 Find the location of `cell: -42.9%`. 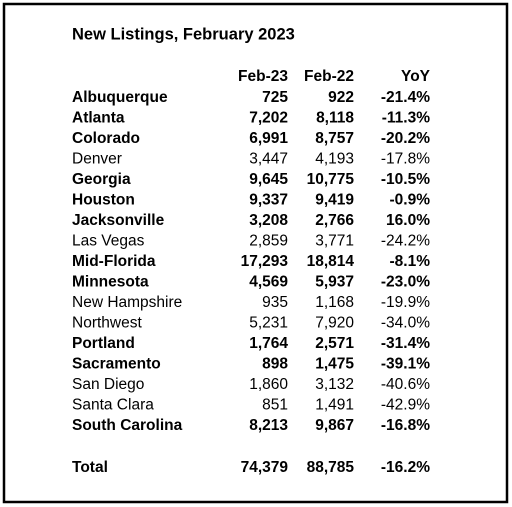

cell: -42.9% is located at coordinates (405, 405).